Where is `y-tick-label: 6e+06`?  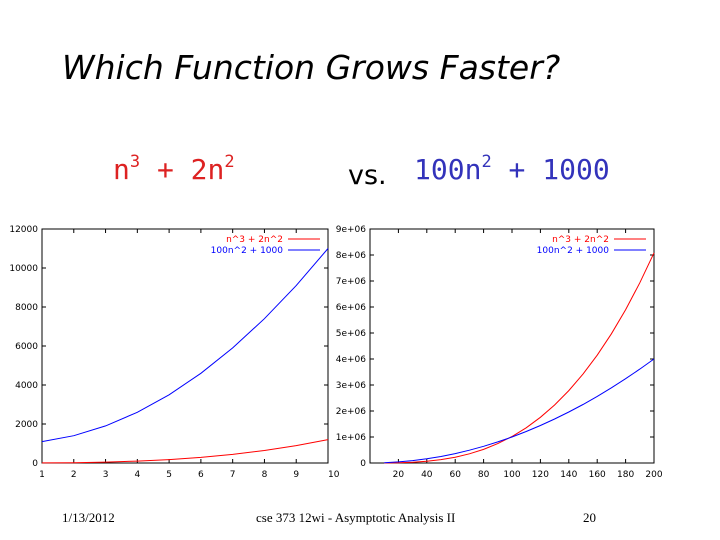
y-tick-label: 6e+06 is located at coordinates (351, 308).